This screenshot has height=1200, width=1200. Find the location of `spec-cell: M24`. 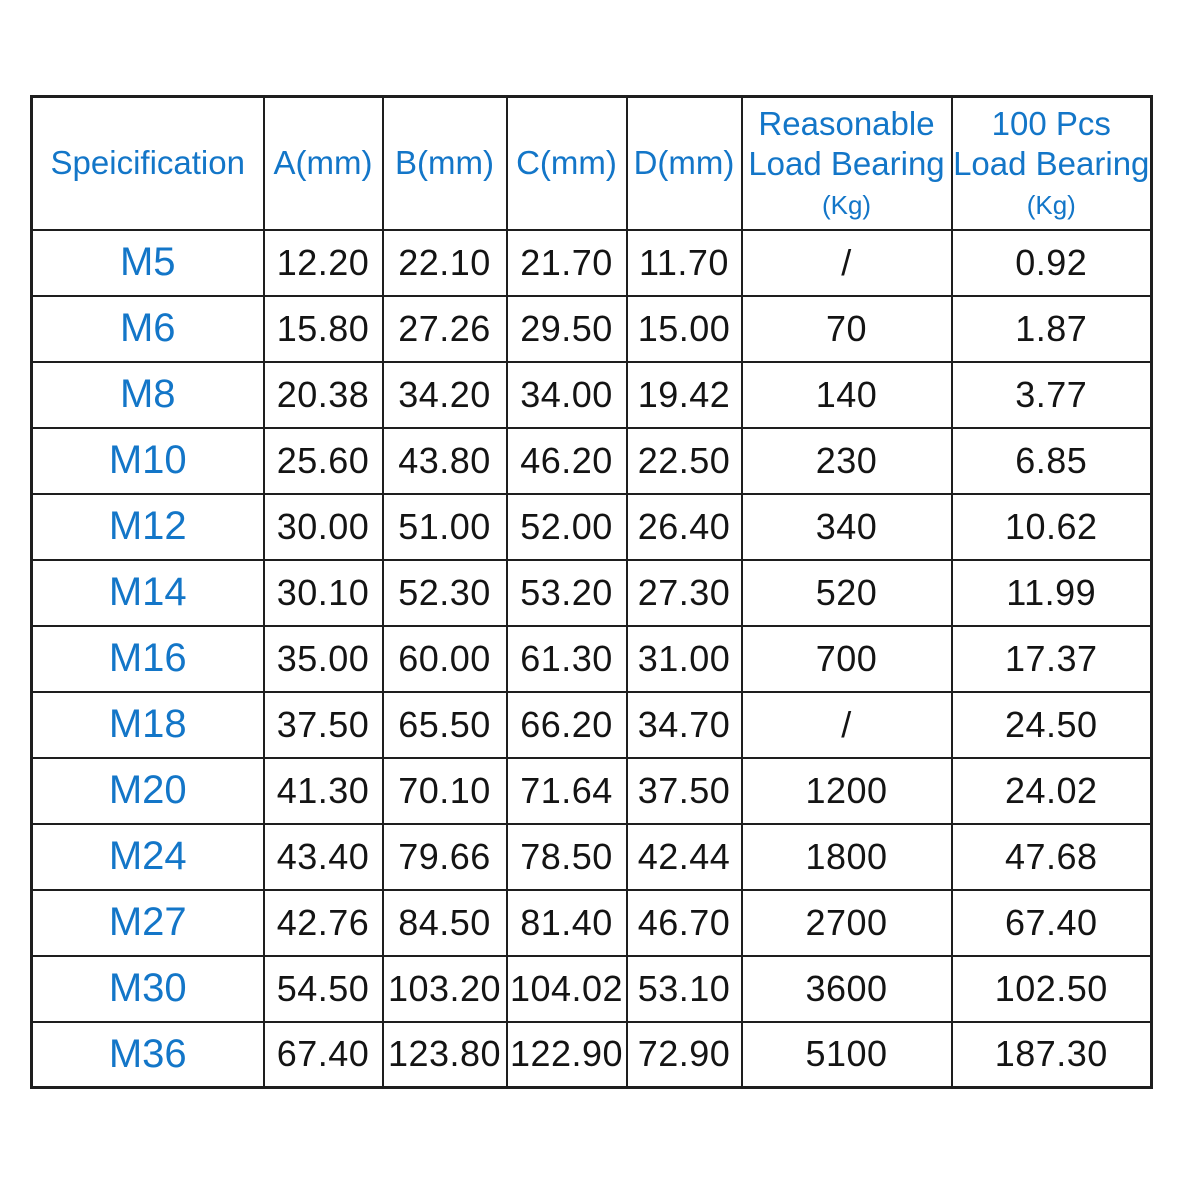

spec-cell: M24 is located at coordinates (147, 856).